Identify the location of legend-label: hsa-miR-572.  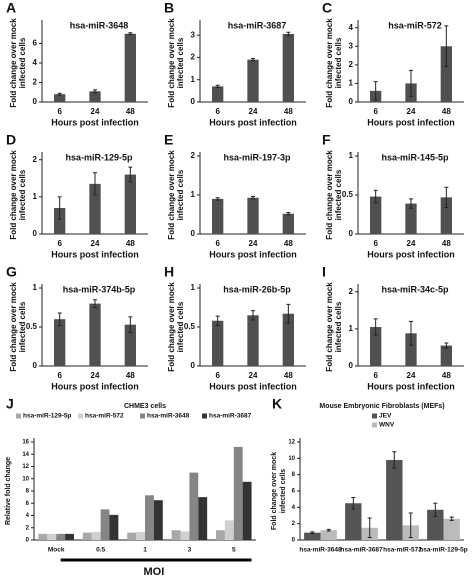
(104, 416).